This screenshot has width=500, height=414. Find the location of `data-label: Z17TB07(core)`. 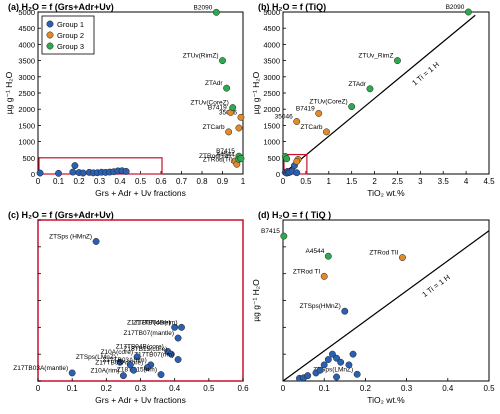

data-label: Z17TB07(core) is located at coordinates (149, 322).